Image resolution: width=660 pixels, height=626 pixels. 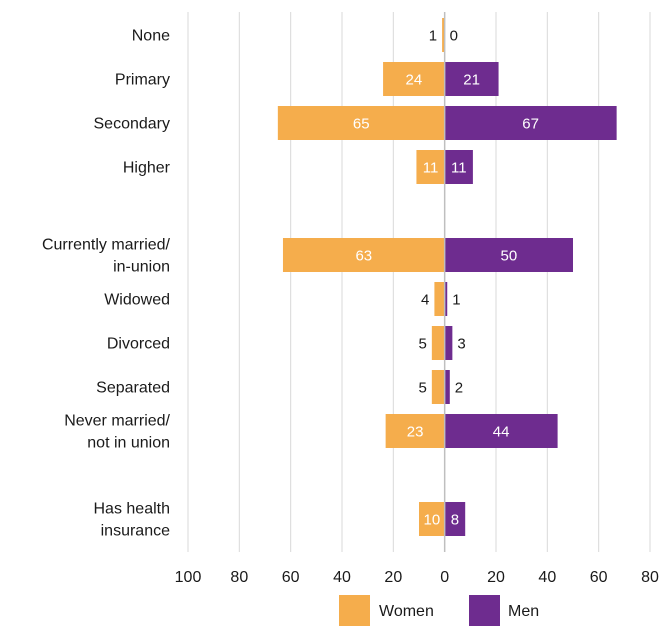 What do you see at coordinates (132, 509) in the screenshot?
I see `category-label: Has health` at bounding box center [132, 509].